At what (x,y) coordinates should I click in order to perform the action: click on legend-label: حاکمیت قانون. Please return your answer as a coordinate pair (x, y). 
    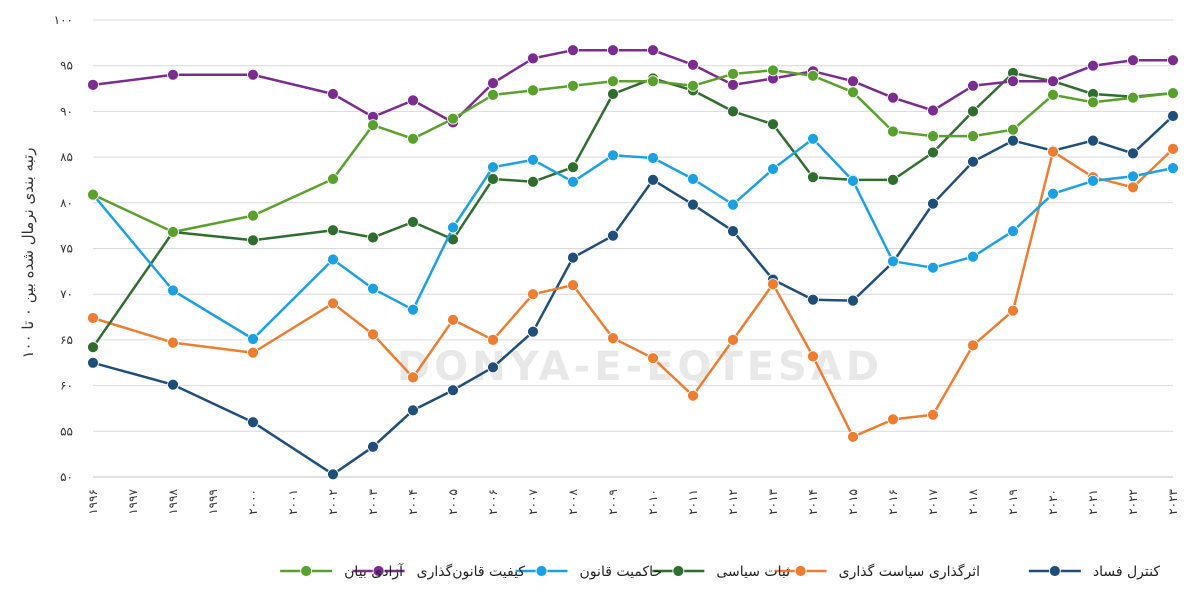
    Looking at the image, I should click on (621, 572).